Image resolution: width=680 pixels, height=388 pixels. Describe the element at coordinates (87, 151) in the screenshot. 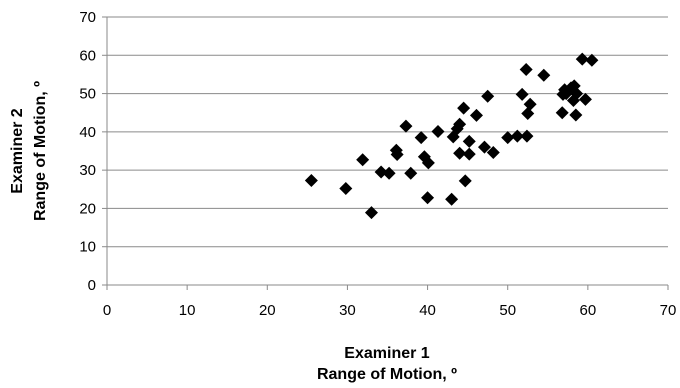

I see `y-tick-labels: 0 10 20 30 40 50 60 70` at that location.